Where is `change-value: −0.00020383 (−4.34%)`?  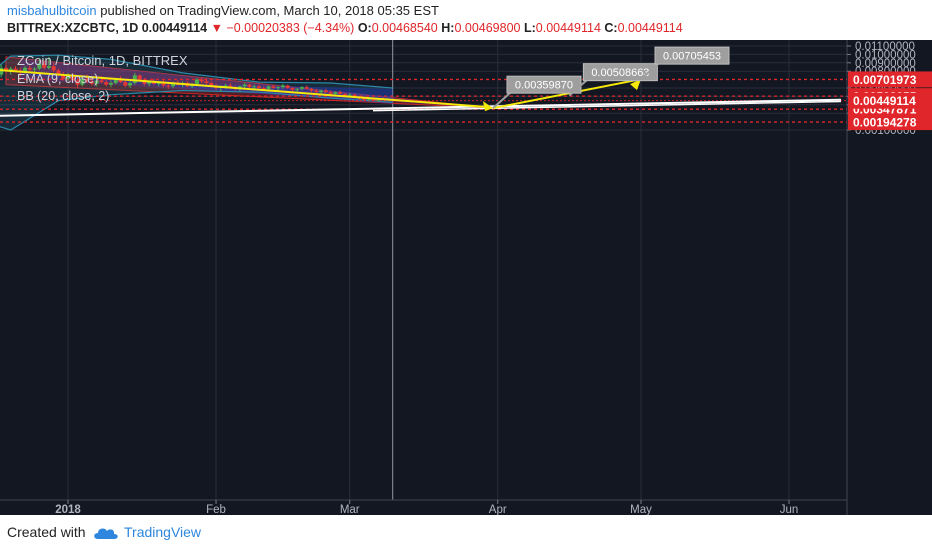 change-value: −0.00020383 (−4.34%) is located at coordinates (290, 28).